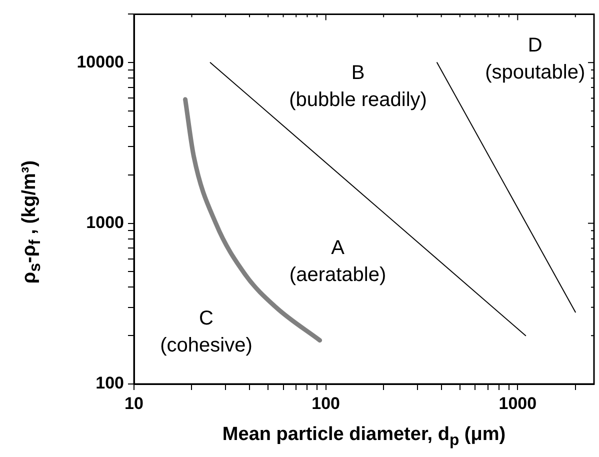  Describe the element at coordinates (110, 383) in the screenshot. I see `y-tick-label: 100` at that location.